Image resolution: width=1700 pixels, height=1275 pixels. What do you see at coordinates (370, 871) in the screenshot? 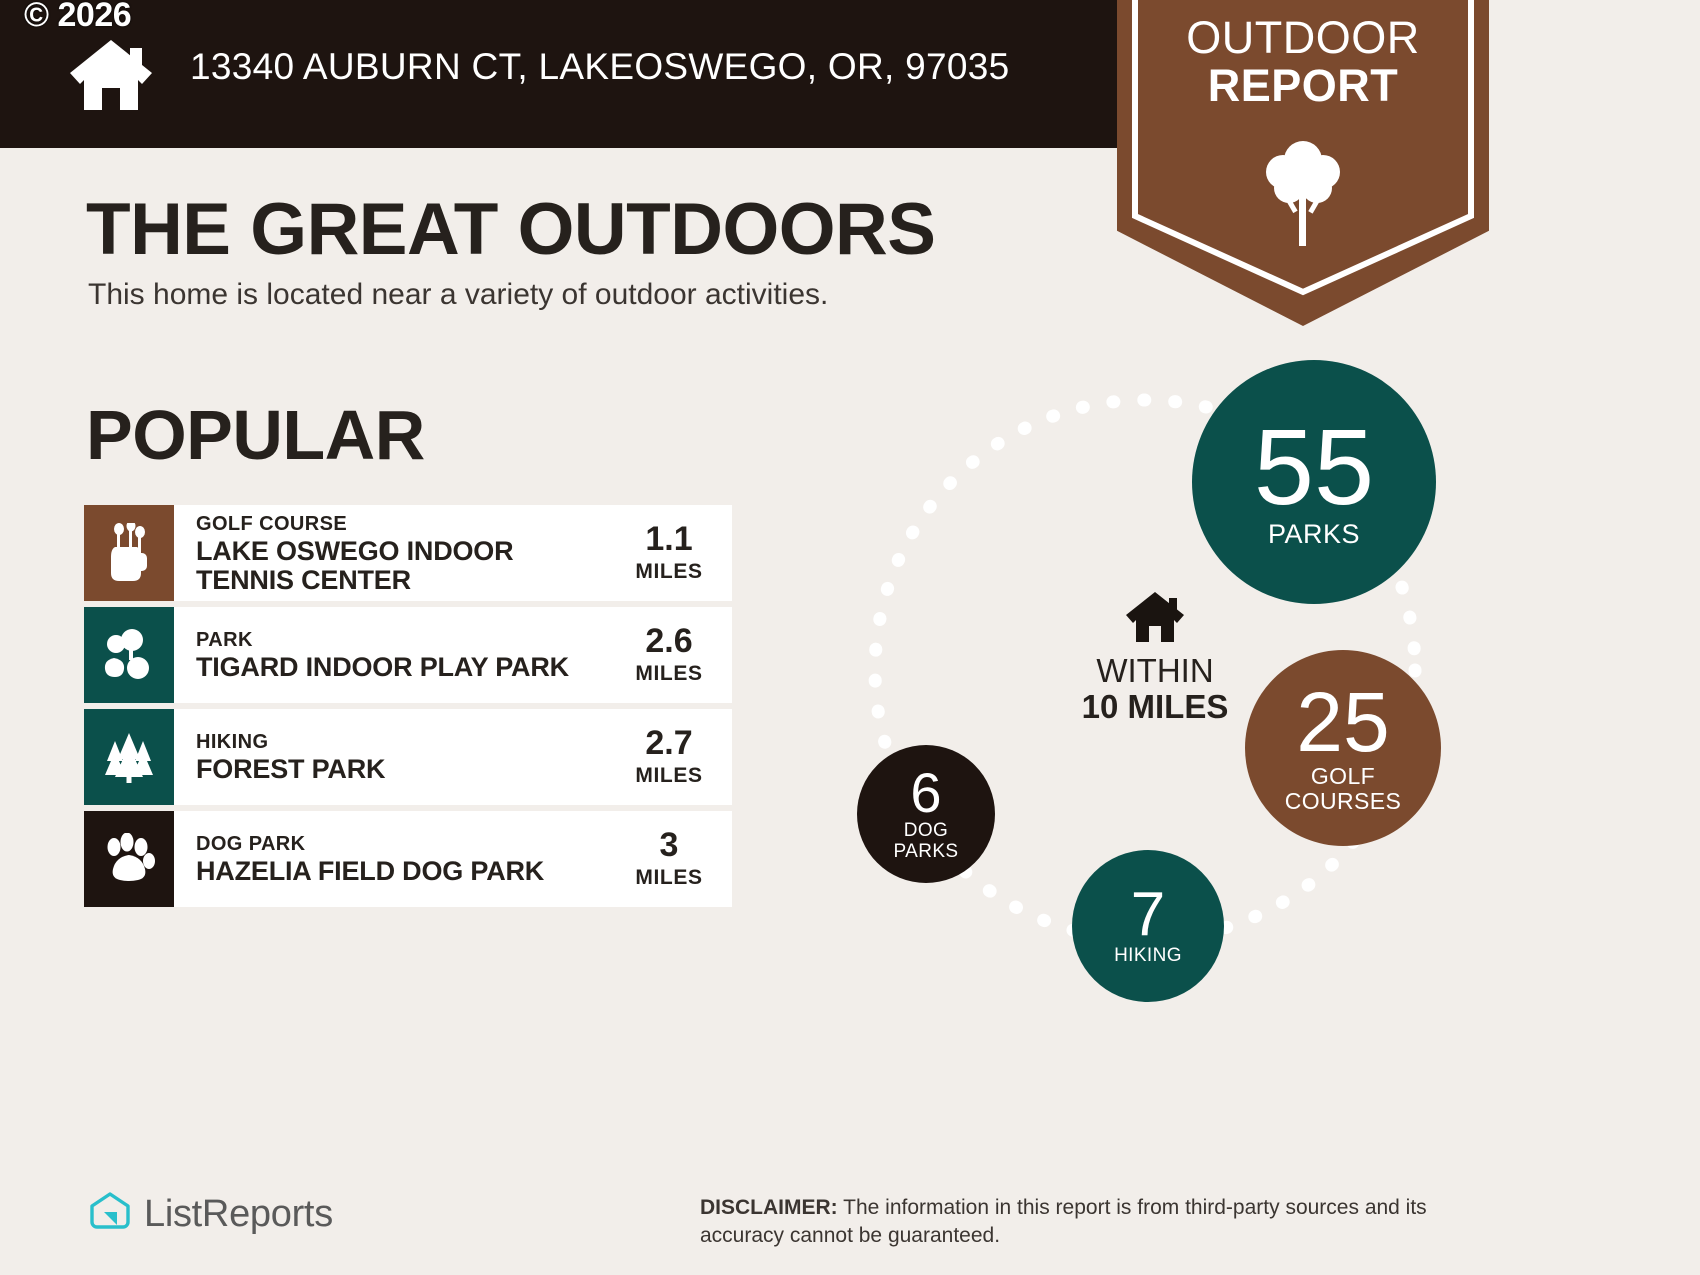
I see `list-item-name: HAZELIA FIELD DOG PARK` at bounding box center [370, 871].